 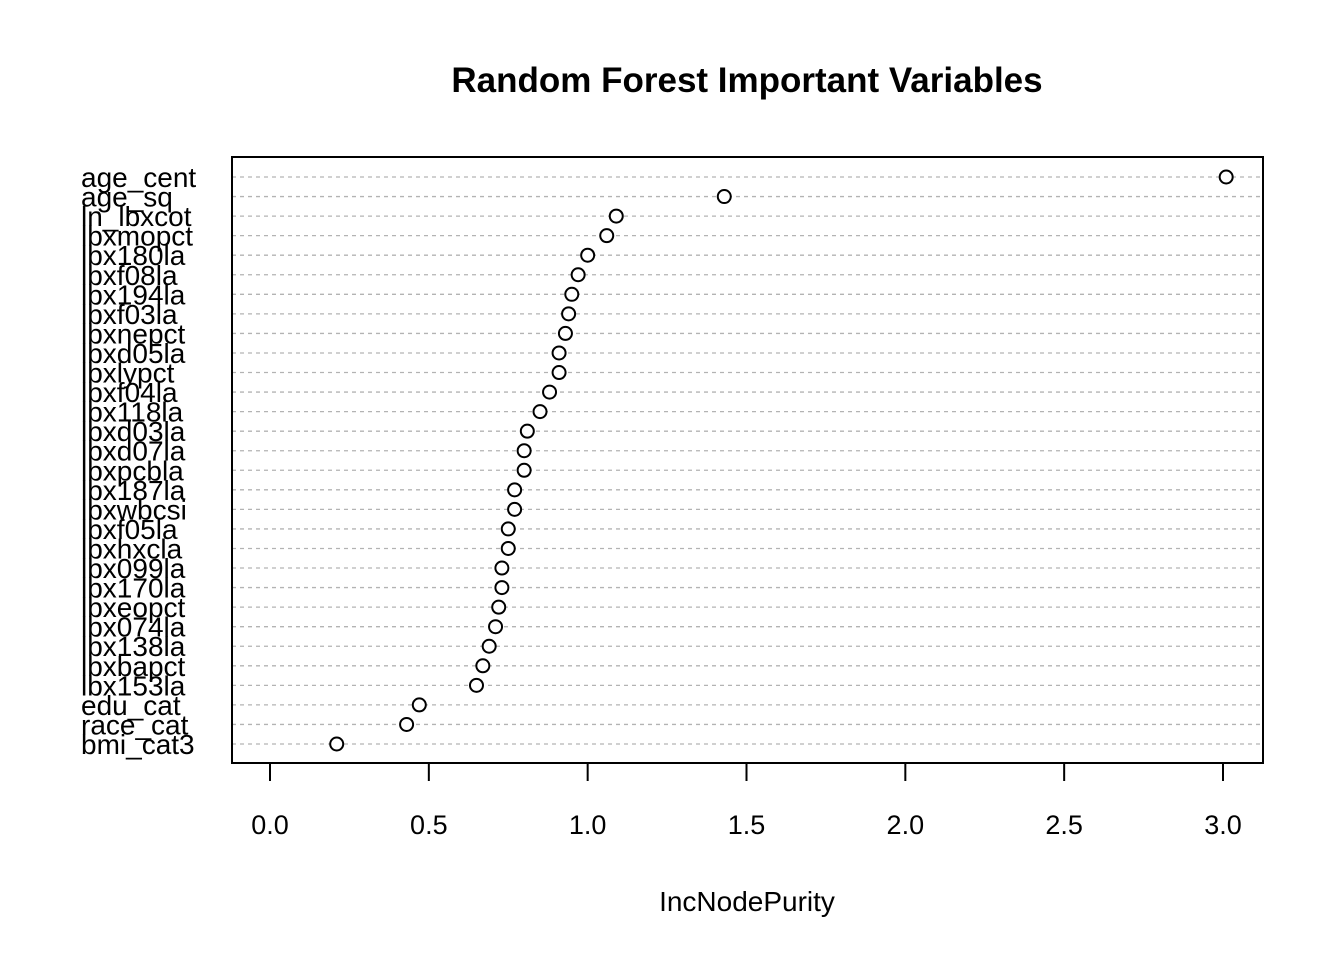 What do you see at coordinates (747, 901) in the screenshot?
I see `x-axis-label: IncNodePurity` at bounding box center [747, 901].